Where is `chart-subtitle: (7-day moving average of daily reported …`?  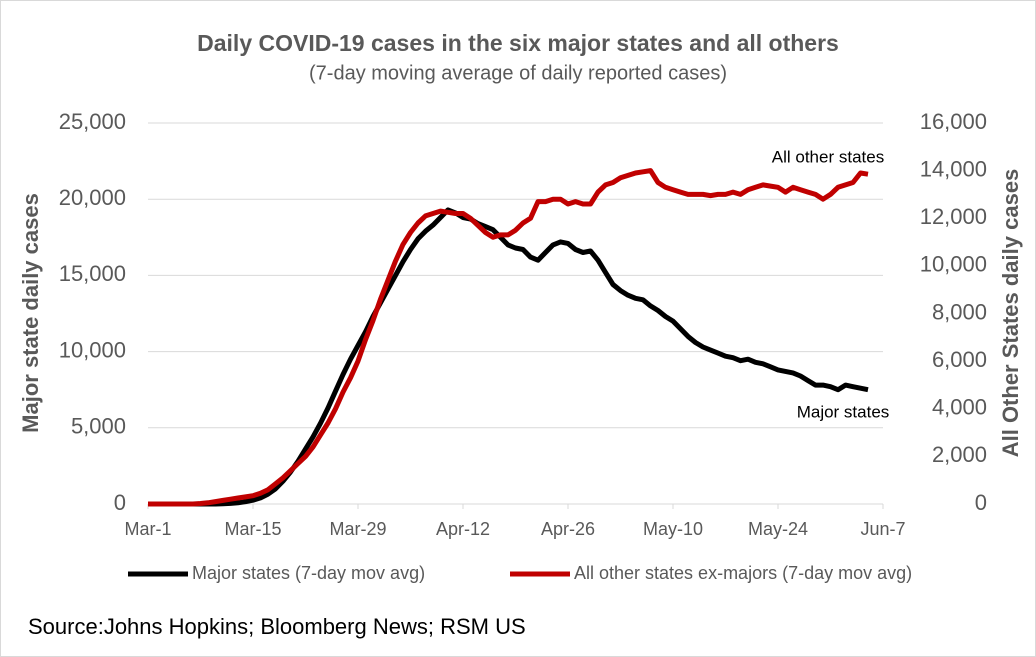
chart-subtitle: (7-day moving average of daily reported … is located at coordinates (518, 73).